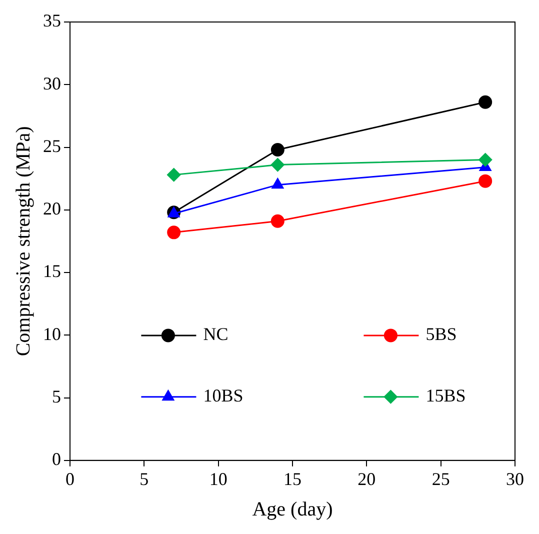  Describe the element at coordinates (215, 334) in the screenshot. I see `legend-label: NC` at that location.